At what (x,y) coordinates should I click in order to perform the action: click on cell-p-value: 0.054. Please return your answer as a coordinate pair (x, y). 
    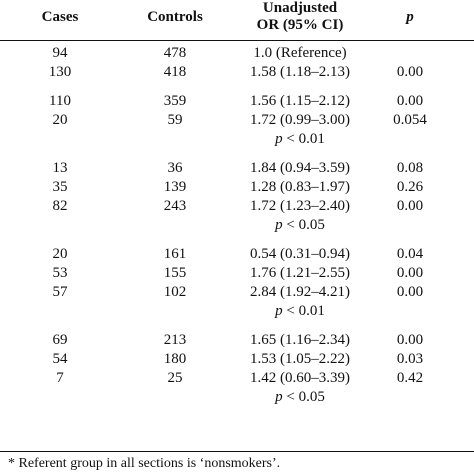
    Looking at the image, I should click on (410, 120).